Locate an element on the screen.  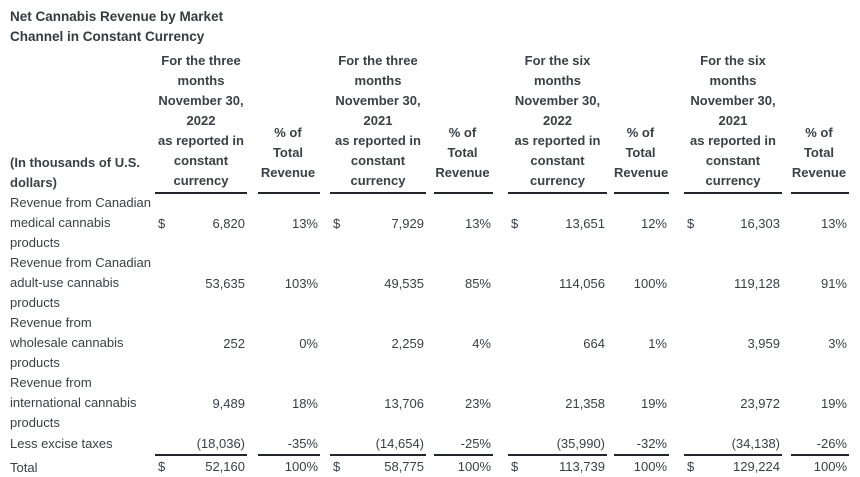
amount-value: 6,820 is located at coordinates (228, 223).